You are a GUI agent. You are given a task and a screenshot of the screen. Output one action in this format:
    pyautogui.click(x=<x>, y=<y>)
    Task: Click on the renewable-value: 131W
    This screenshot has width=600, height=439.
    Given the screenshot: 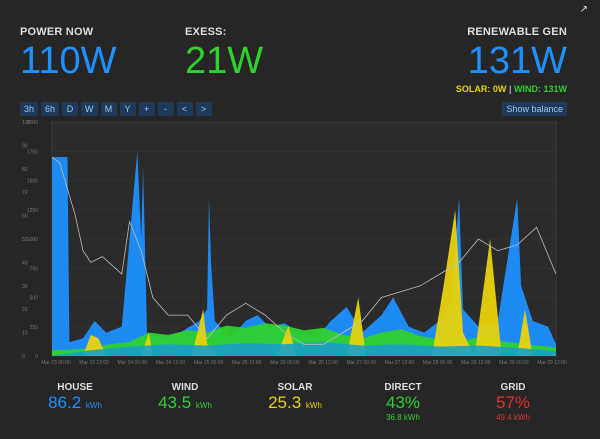 What is the action you would take?
    pyautogui.click(x=517, y=61)
    